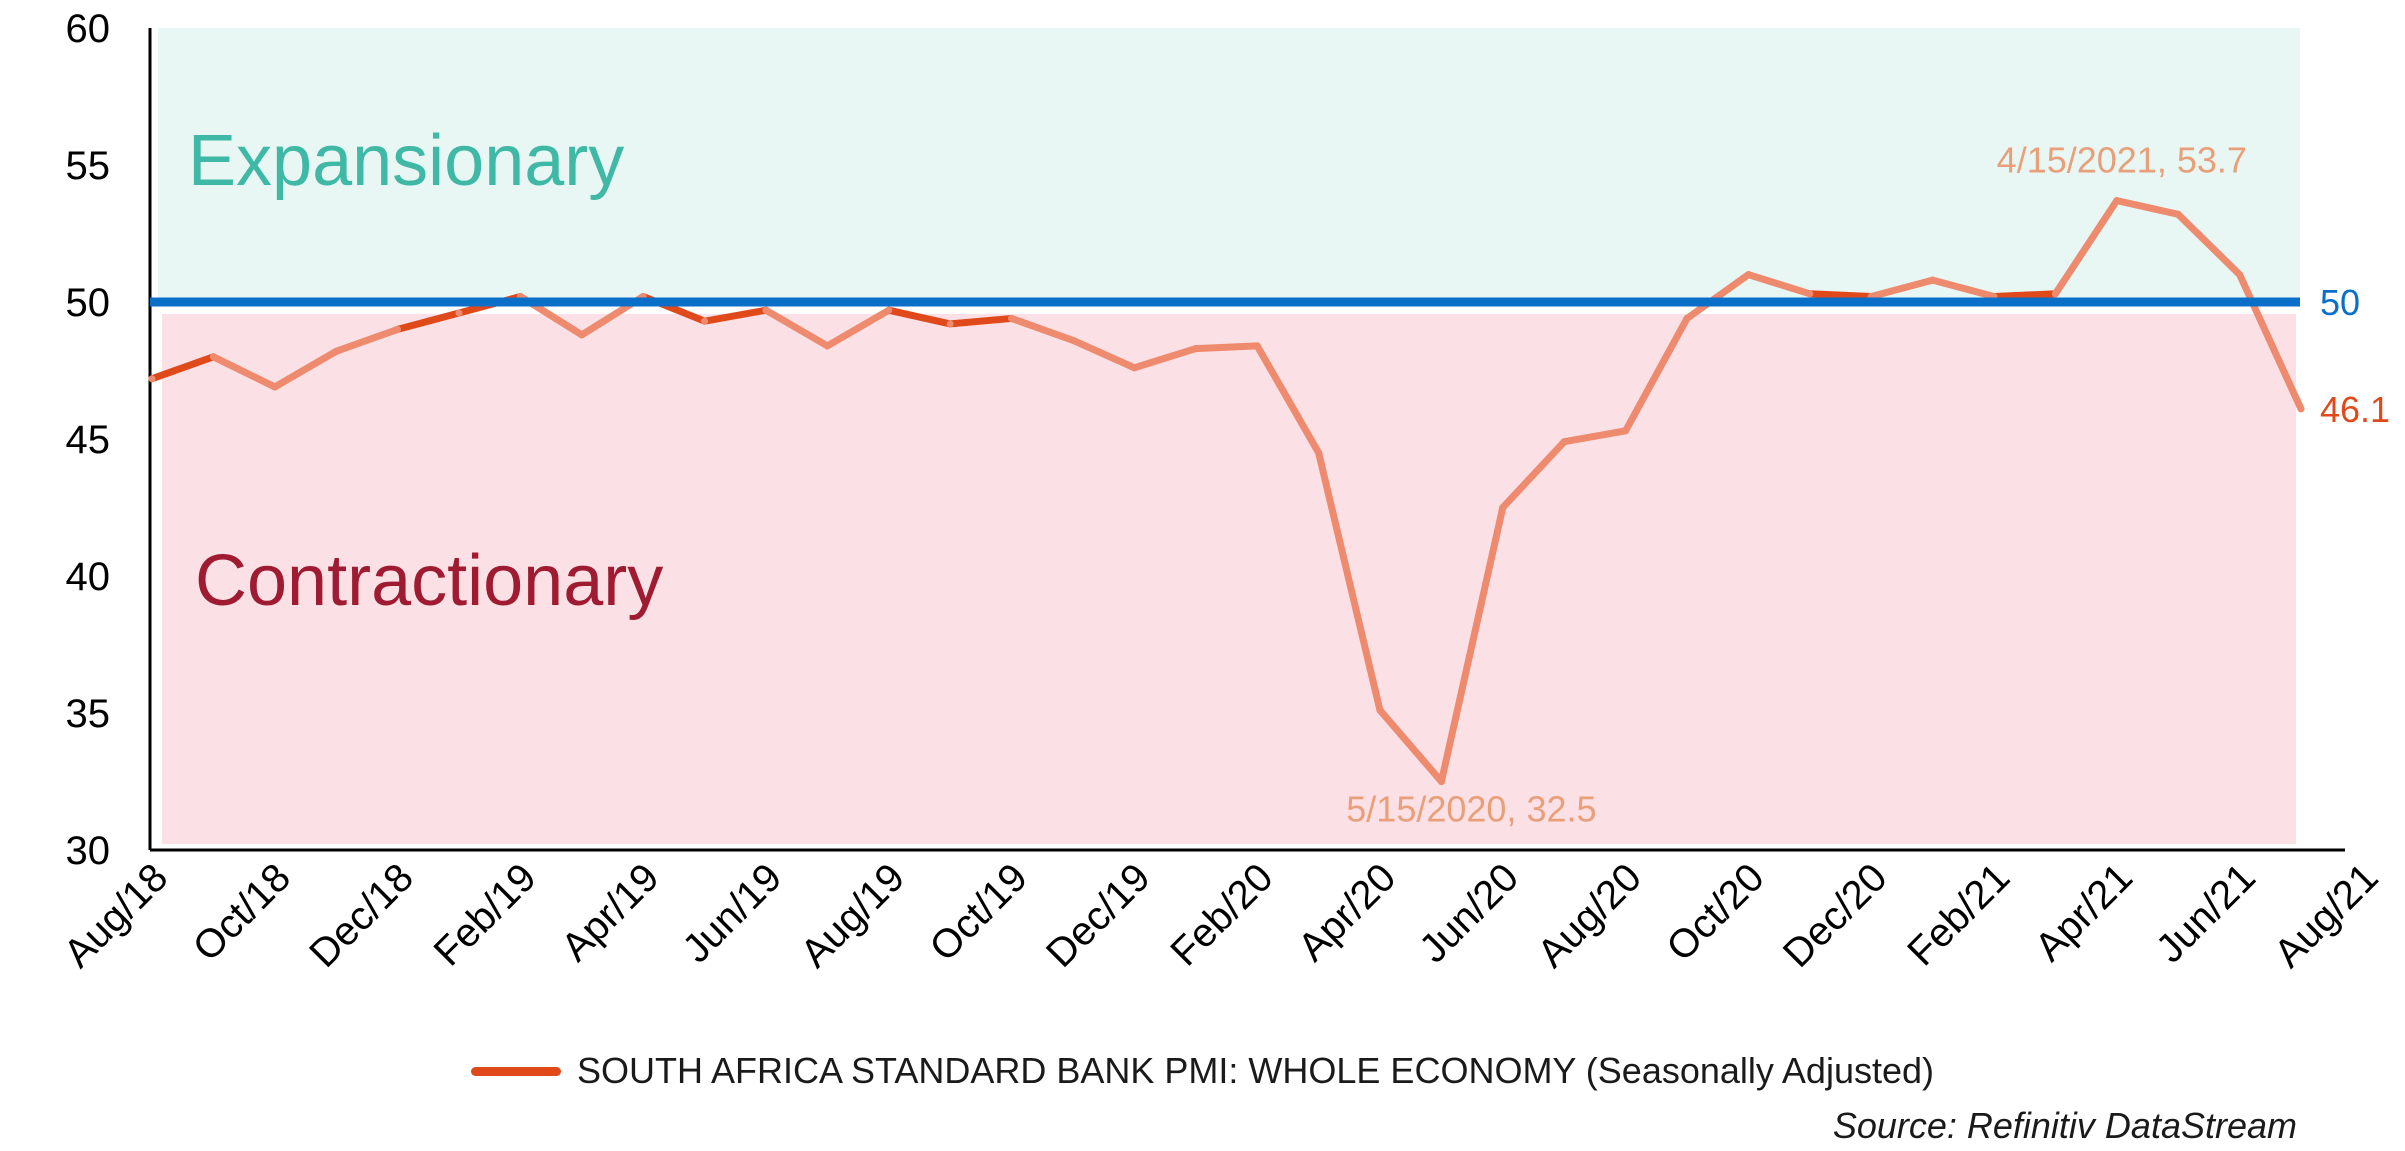  What do you see at coordinates (88, 29) in the screenshot?
I see `y-tick-label: 60` at bounding box center [88, 29].